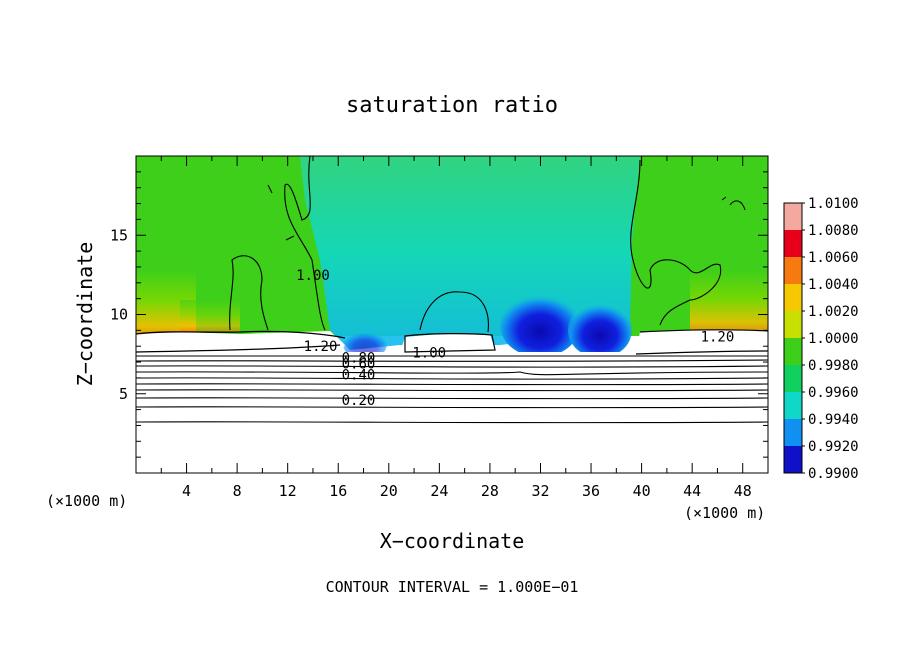 The width and height of the screenshot is (904, 654). I want to click on x-tick-label: 16, so click(338, 491).